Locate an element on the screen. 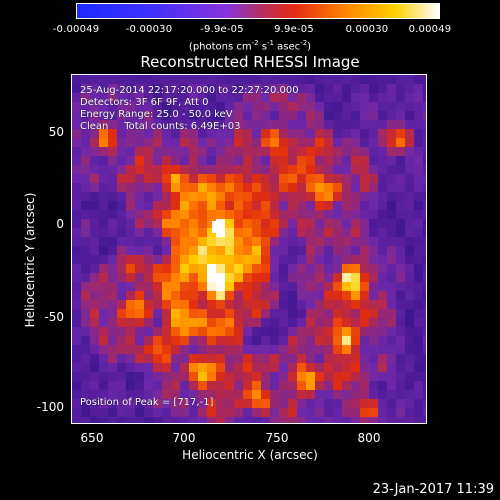 The image size is (500, 500). colorbar-tick: 0.00030 is located at coordinates (367, 29).